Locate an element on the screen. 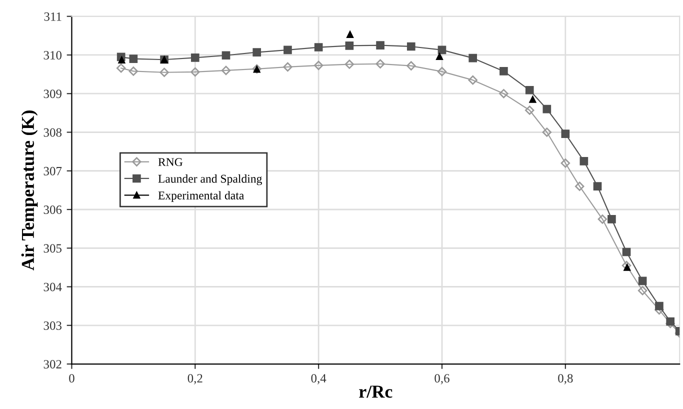  x-axis-title: r/Rc is located at coordinates (375, 392).